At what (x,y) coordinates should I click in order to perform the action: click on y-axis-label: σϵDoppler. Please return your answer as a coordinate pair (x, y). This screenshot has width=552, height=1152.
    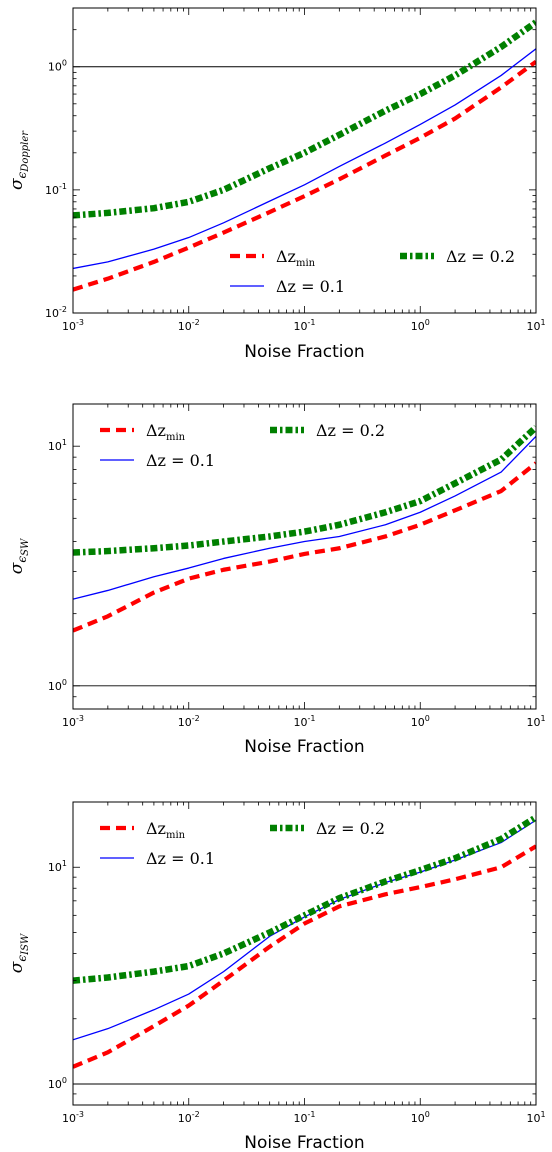
    Looking at the image, I should click on (19, 160).